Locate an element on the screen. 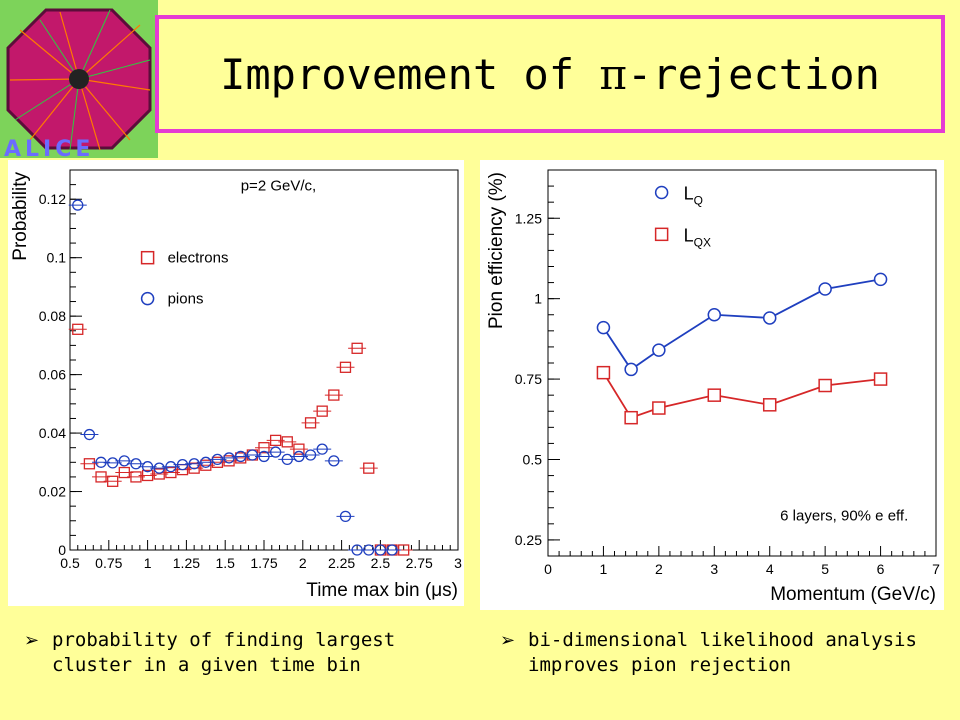 The width and height of the screenshot is (960, 720). y-tick-label: 0 is located at coordinates (62, 550).